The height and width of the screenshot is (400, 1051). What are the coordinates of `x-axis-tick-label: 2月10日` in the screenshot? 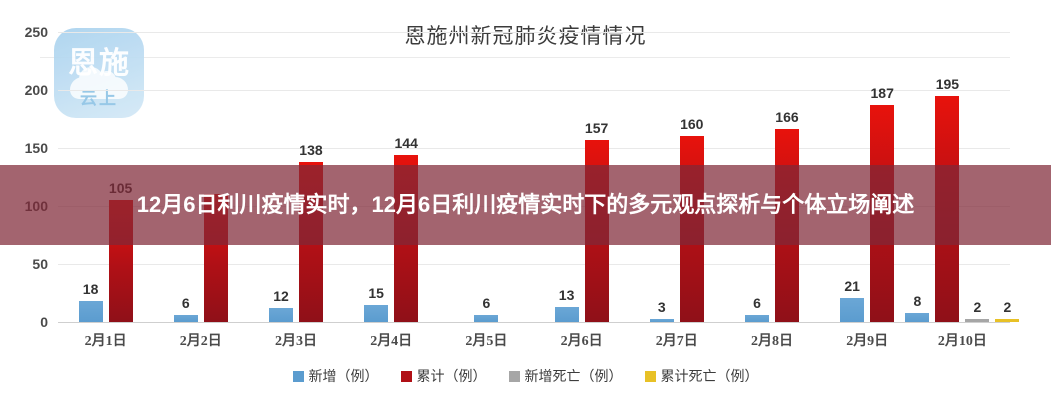 It's located at (962, 341).